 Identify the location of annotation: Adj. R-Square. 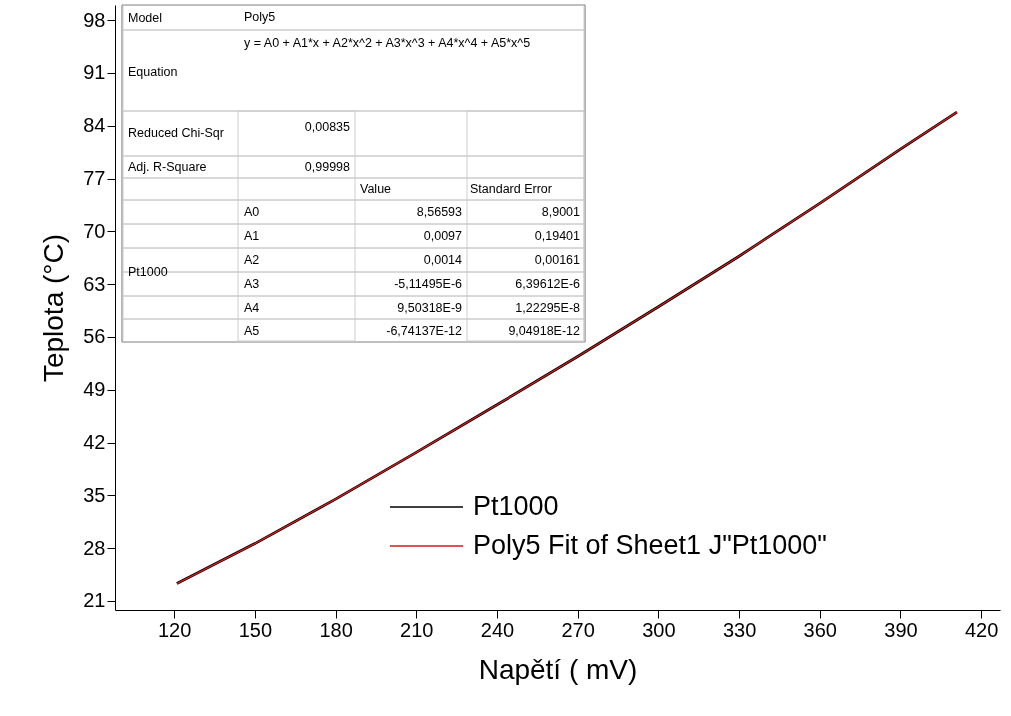
(167, 167).